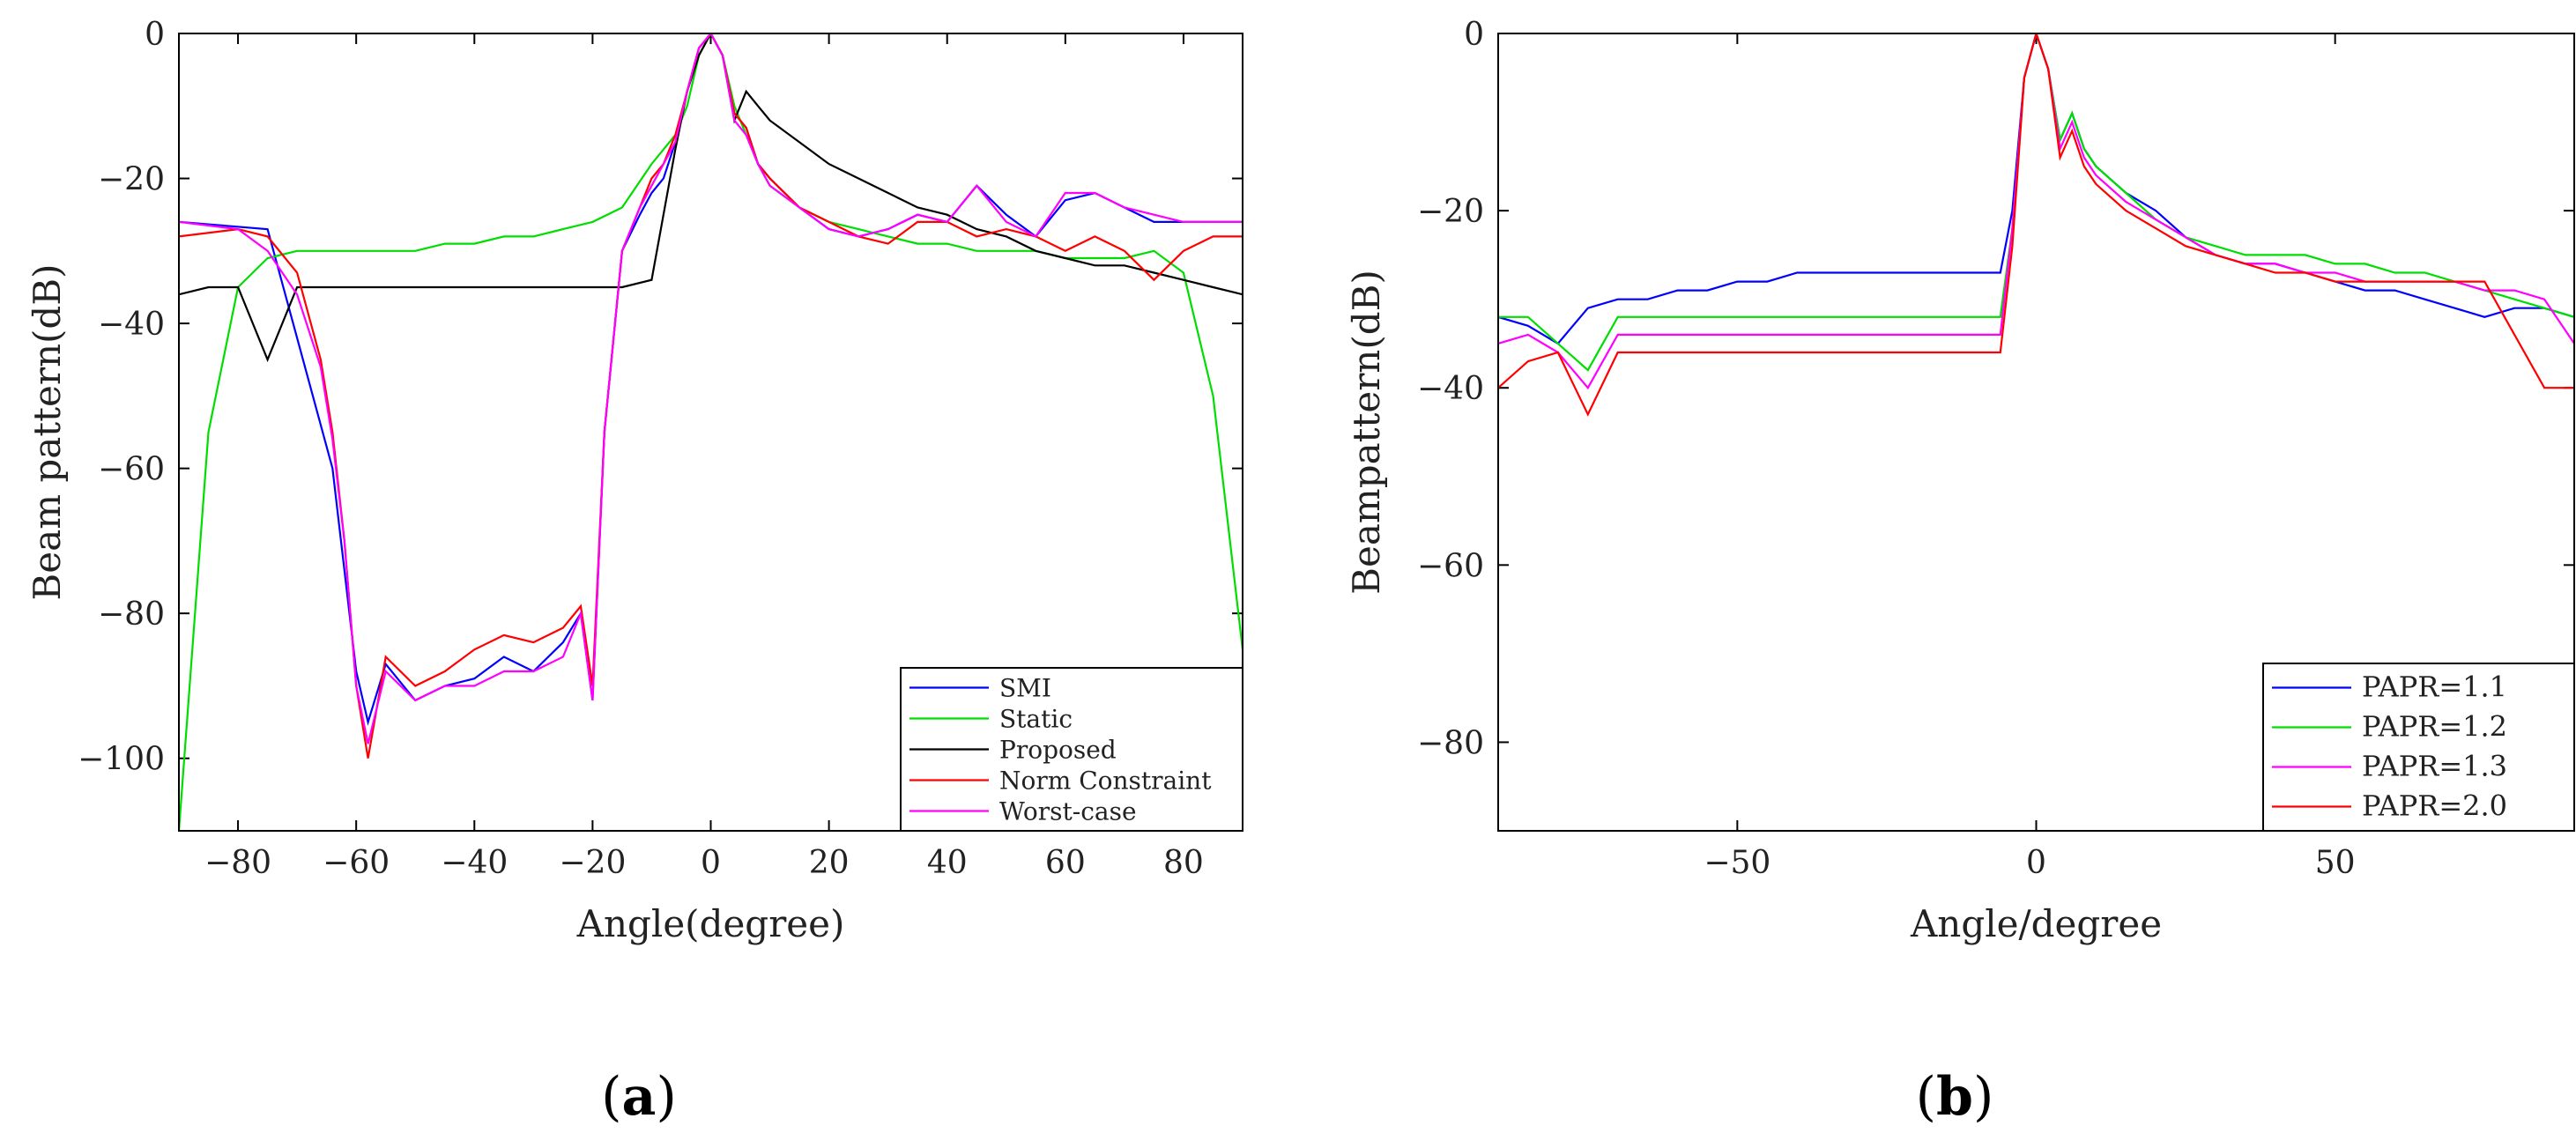 This screenshot has width=2576, height=1148. I want to click on chart-a-x-axis-label: Angle(degree), so click(710, 923).